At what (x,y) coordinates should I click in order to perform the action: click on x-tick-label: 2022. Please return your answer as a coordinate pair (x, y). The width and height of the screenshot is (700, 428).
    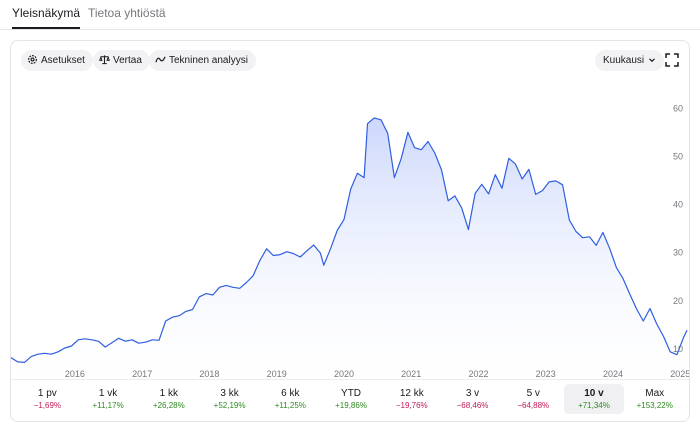
    Looking at the image, I should click on (478, 374).